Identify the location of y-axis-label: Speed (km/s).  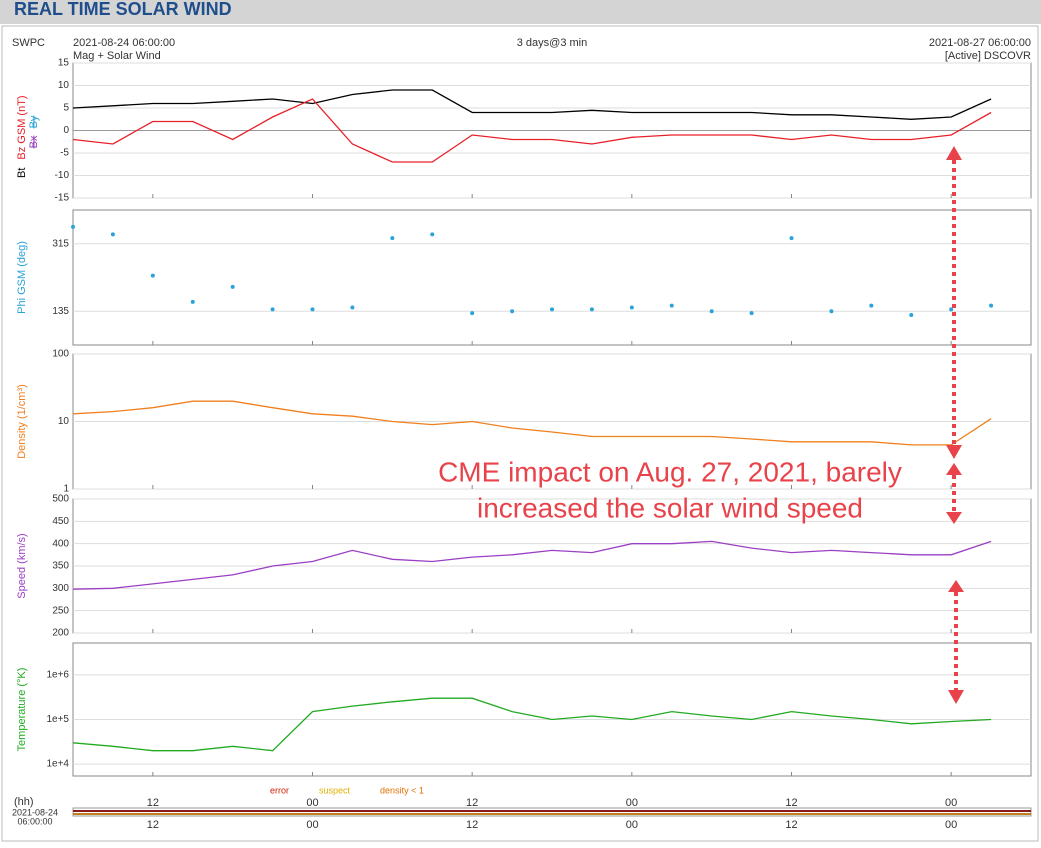
(22, 565).